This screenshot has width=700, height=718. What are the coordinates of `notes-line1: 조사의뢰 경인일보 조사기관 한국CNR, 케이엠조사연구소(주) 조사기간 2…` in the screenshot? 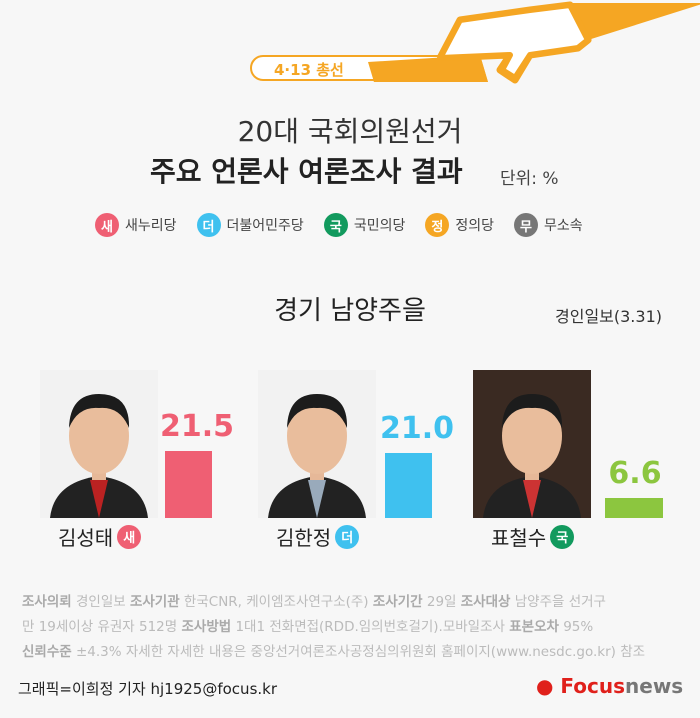 It's located at (314, 602).